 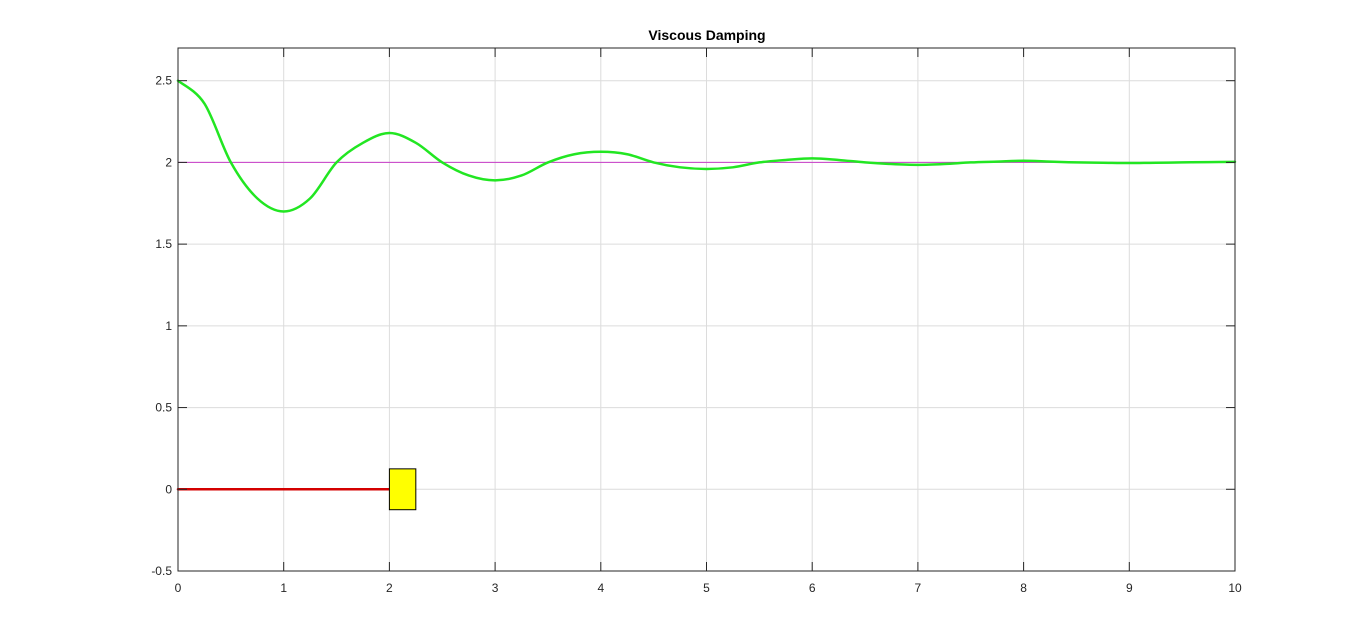 What do you see at coordinates (168, 162) in the screenshot?
I see `y-tick-label: 2` at bounding box center [168, 162].